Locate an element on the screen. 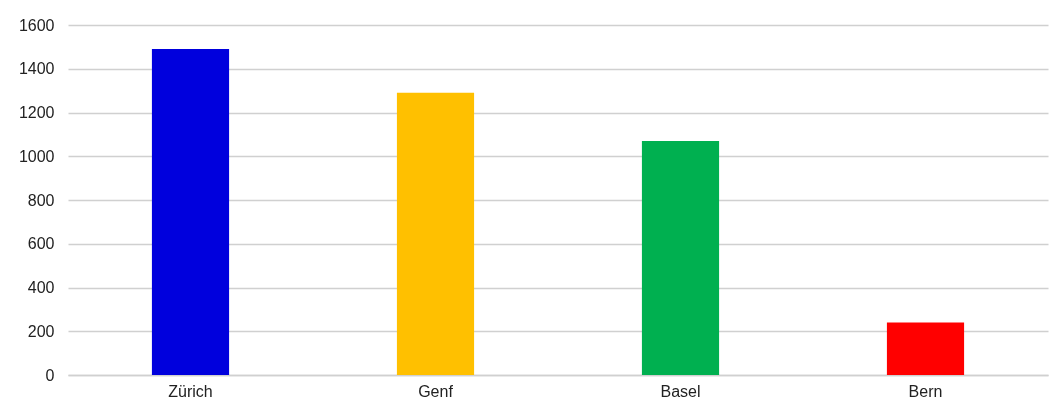 The height and width of the screenshot is (406, 1050). y-tick-label: 0 is located at coordinates (50, 375).